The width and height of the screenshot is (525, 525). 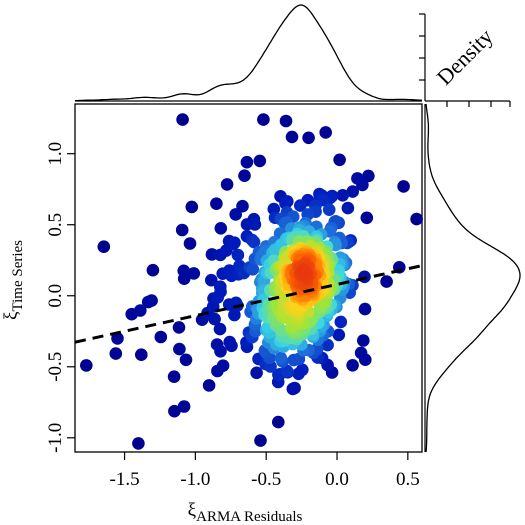 I want to click on x-tick-label: 0.5, so click(x=408, y=479).